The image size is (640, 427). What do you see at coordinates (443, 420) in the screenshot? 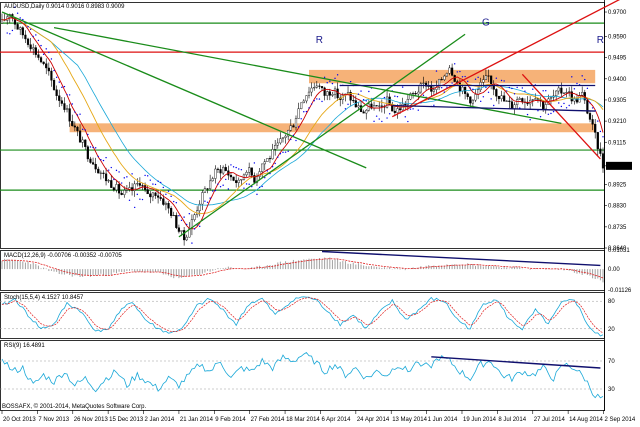
I see `date-tick-label: 1 Jun 2014` at bounding box center [443, 420].